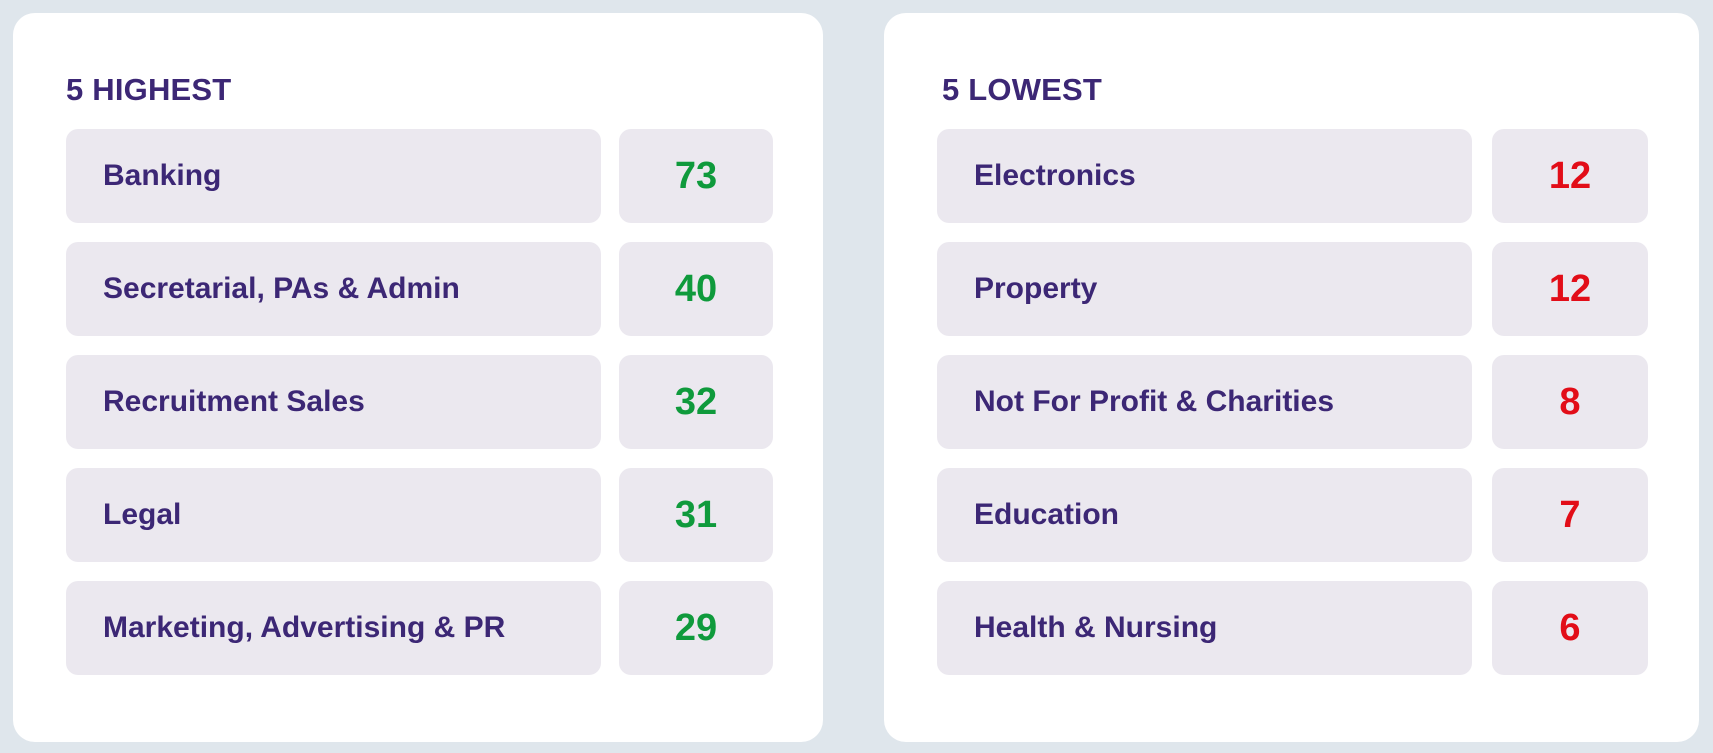 This screenshot has height=753, width=1713. I want to click on list-item: Banking 73, so click(419, 176).